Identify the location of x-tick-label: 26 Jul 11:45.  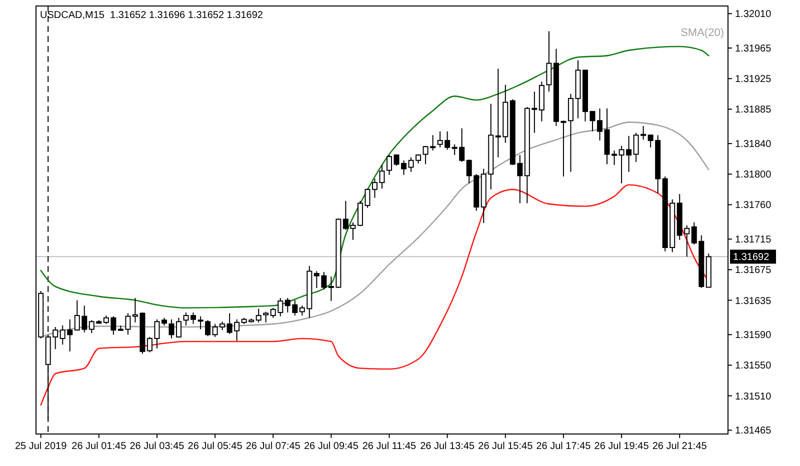
(389, 446).